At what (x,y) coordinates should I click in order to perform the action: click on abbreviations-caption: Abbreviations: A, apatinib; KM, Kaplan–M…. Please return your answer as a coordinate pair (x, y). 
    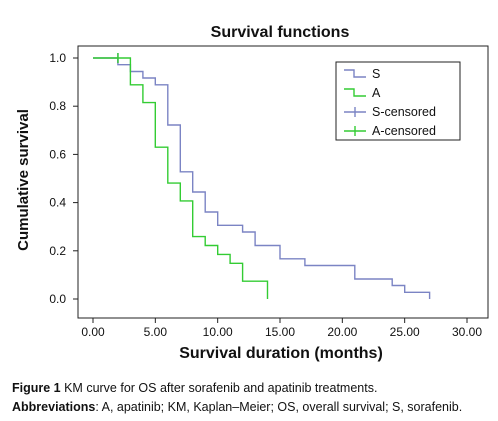
    Looking at the image, I should click on (252, 407).